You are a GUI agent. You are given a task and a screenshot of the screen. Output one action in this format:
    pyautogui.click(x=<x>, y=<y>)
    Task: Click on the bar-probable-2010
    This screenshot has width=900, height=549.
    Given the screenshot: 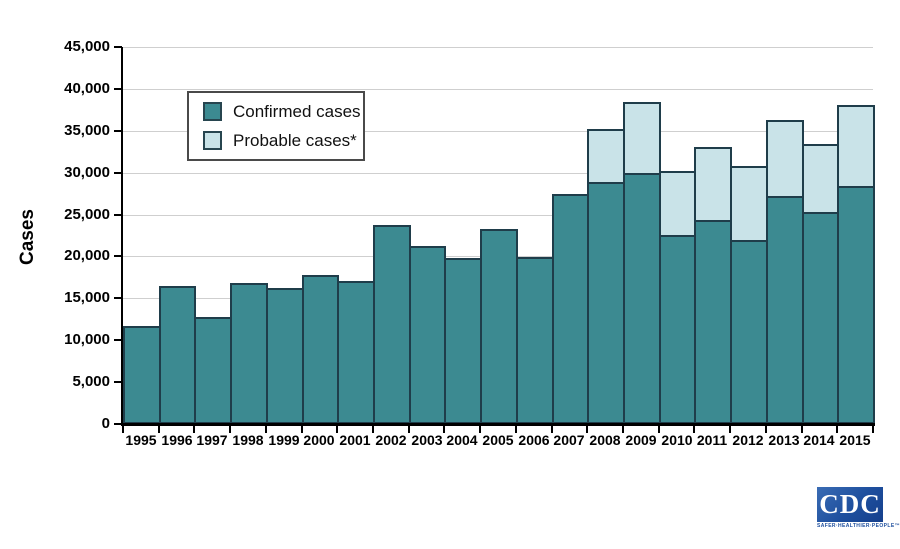 What is the action you would take?
    pyautogui.click(x=677, y=204)
    